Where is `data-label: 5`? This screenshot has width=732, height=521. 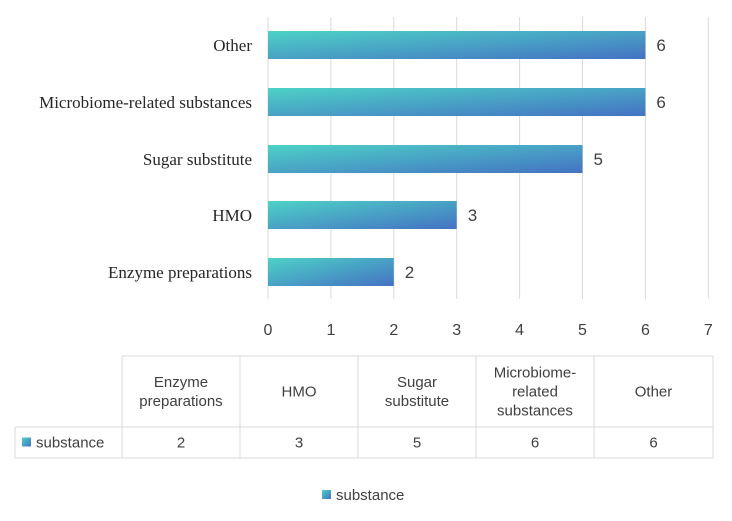 data-label: 5 is located at coordinates (598, 159).